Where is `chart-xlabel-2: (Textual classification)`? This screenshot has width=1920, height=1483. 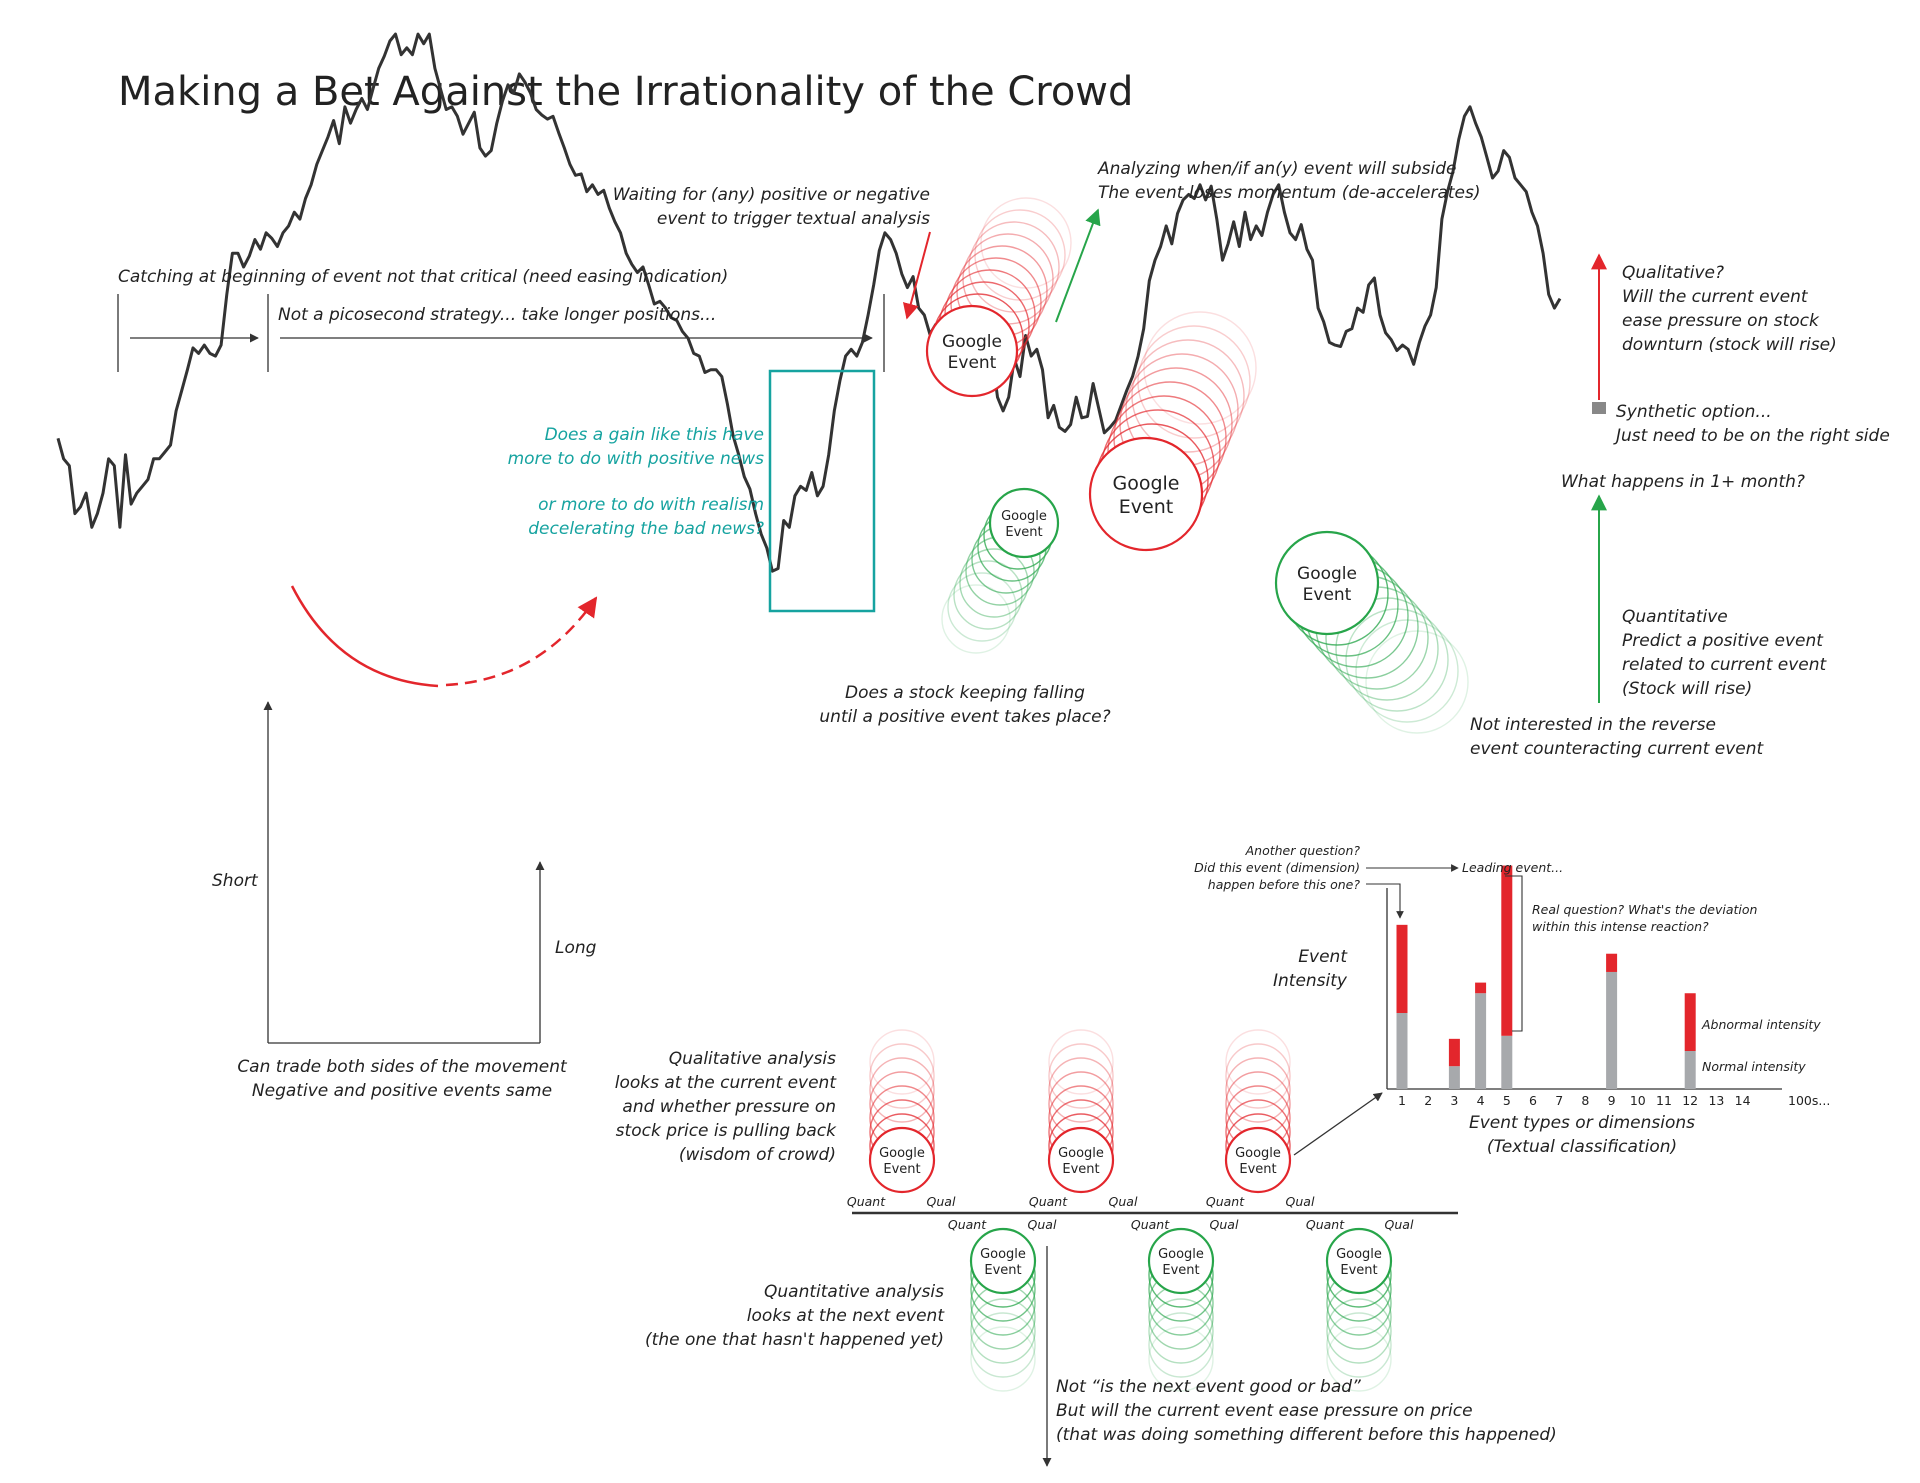
chart-xlabel-2: (Textual classification) is located at coordinates (1582, 1147).